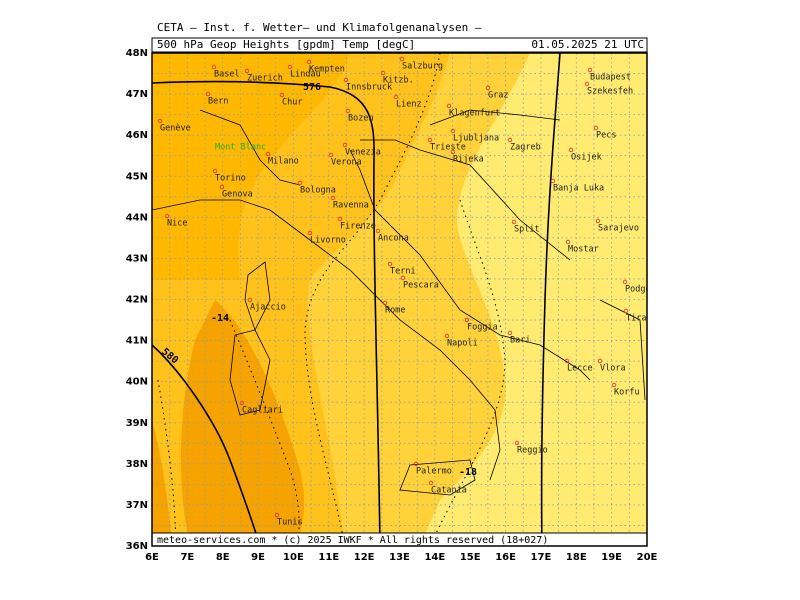  What do you see at coordinates (137, 546) in the screenshot?
I see `lat-label: 36N` at bounding box center [137, 546].